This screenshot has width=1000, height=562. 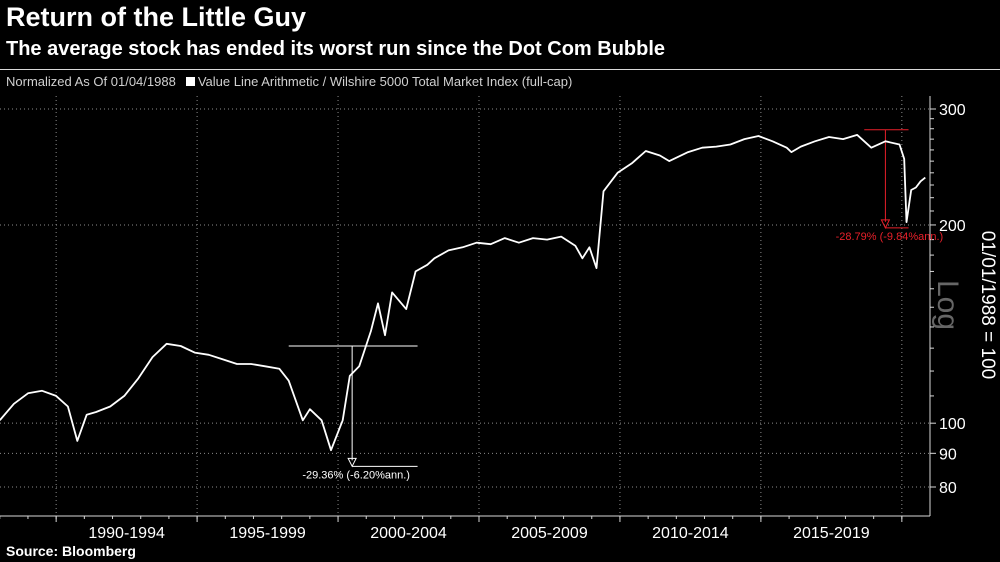 What do you see at coordinates (831, 533) in the screenshot?
I see `x-tick-label: 2015-2019` at bounding box center [831, 533].